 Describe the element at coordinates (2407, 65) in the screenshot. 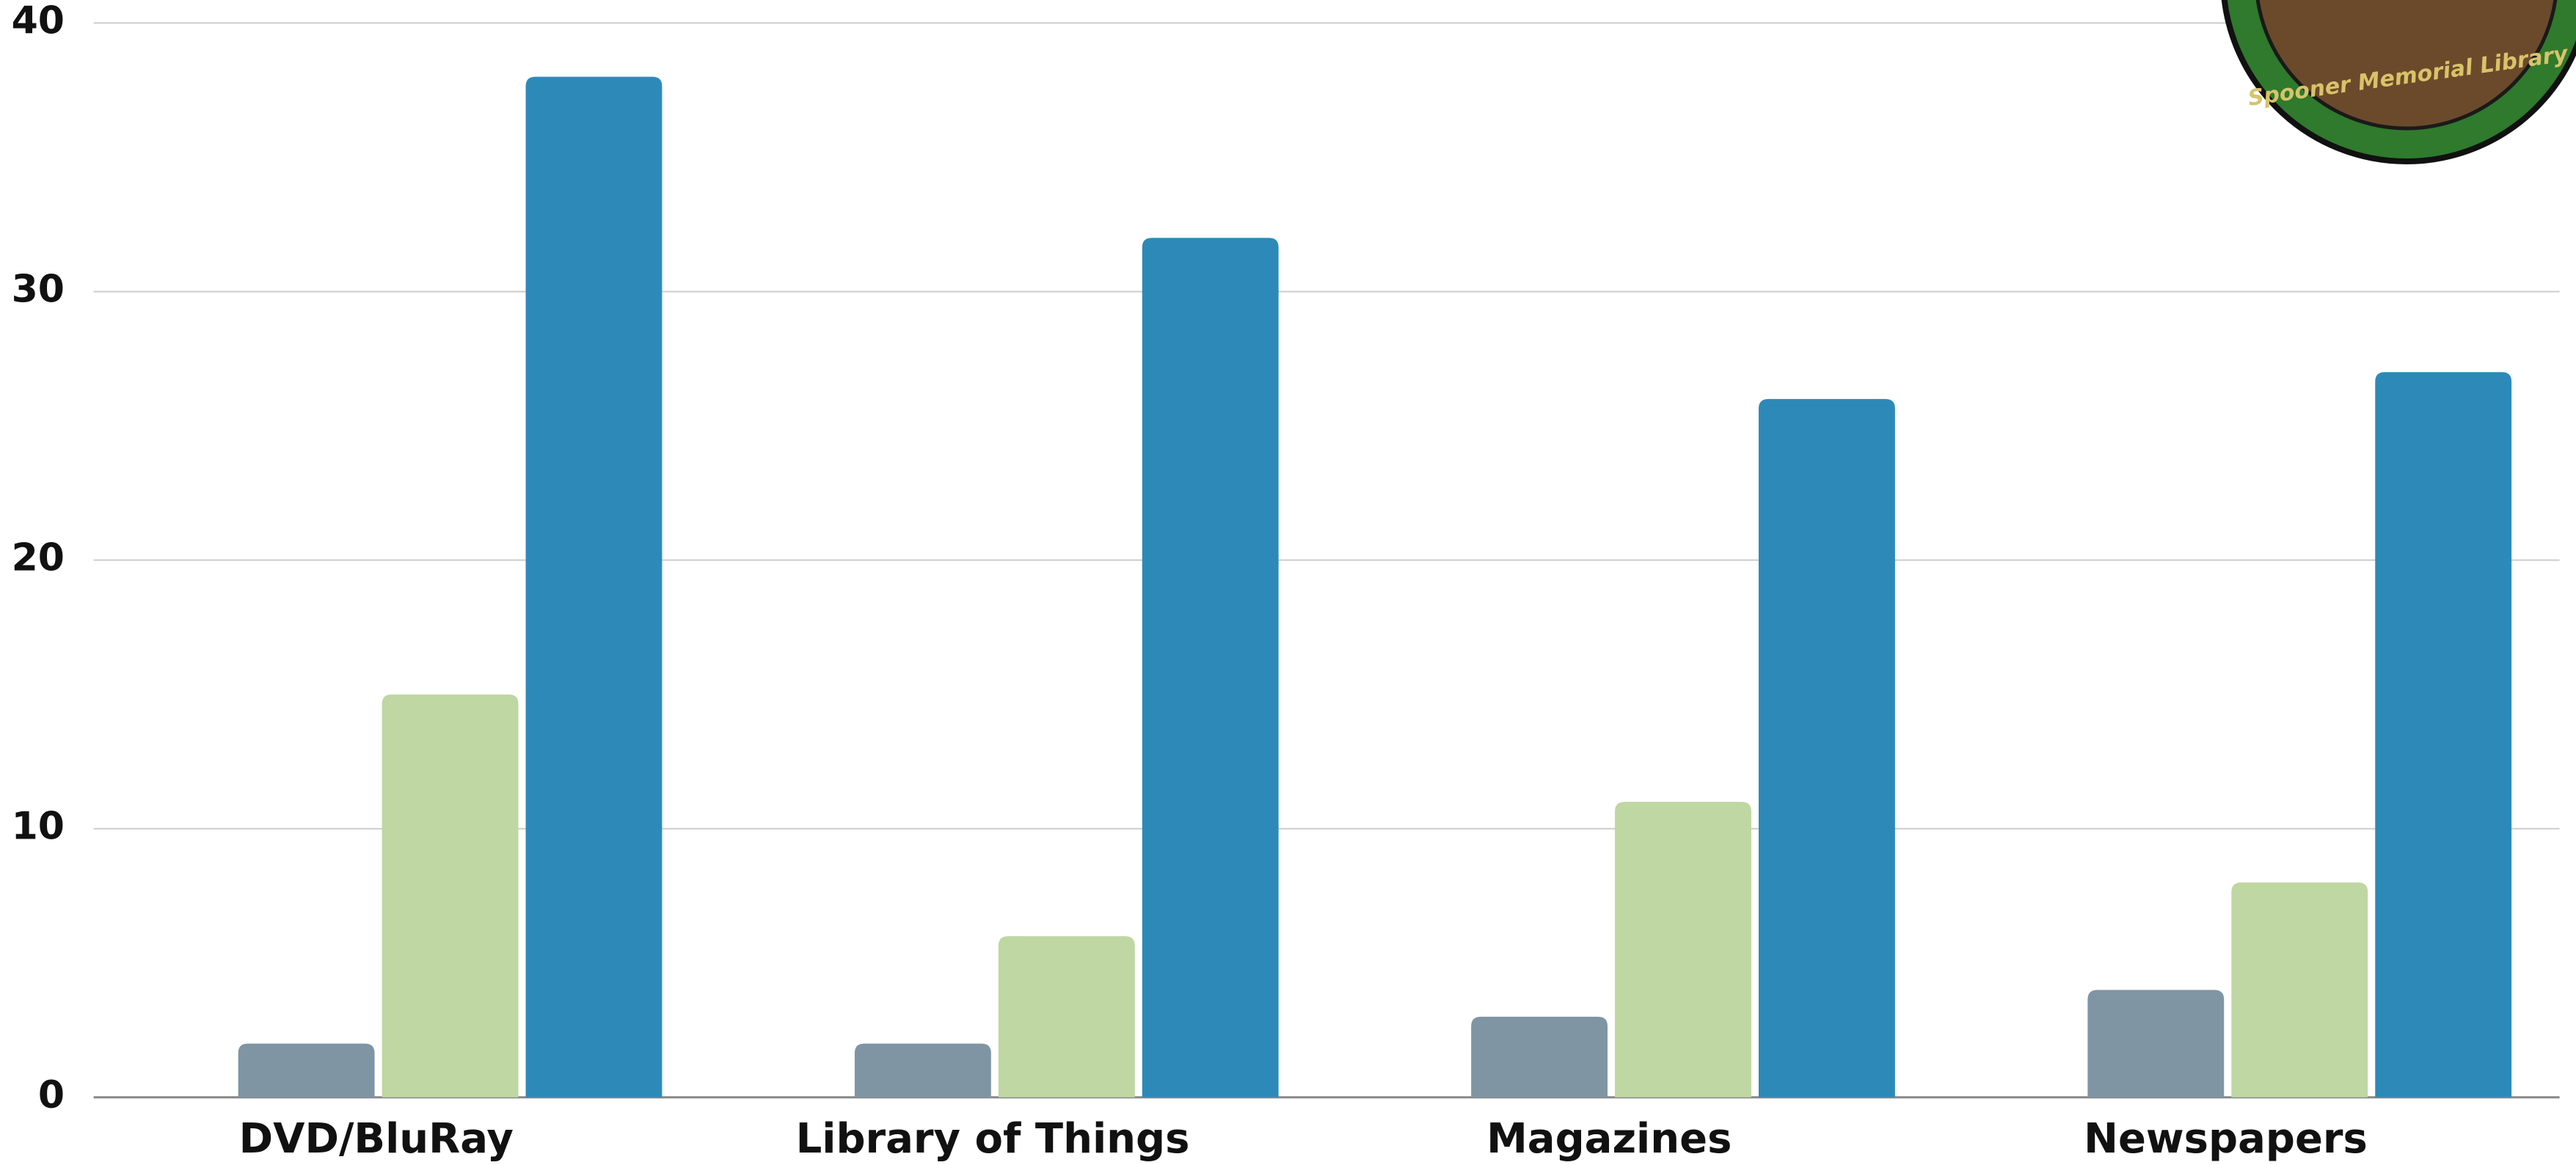

I see `logo-center` at that location.